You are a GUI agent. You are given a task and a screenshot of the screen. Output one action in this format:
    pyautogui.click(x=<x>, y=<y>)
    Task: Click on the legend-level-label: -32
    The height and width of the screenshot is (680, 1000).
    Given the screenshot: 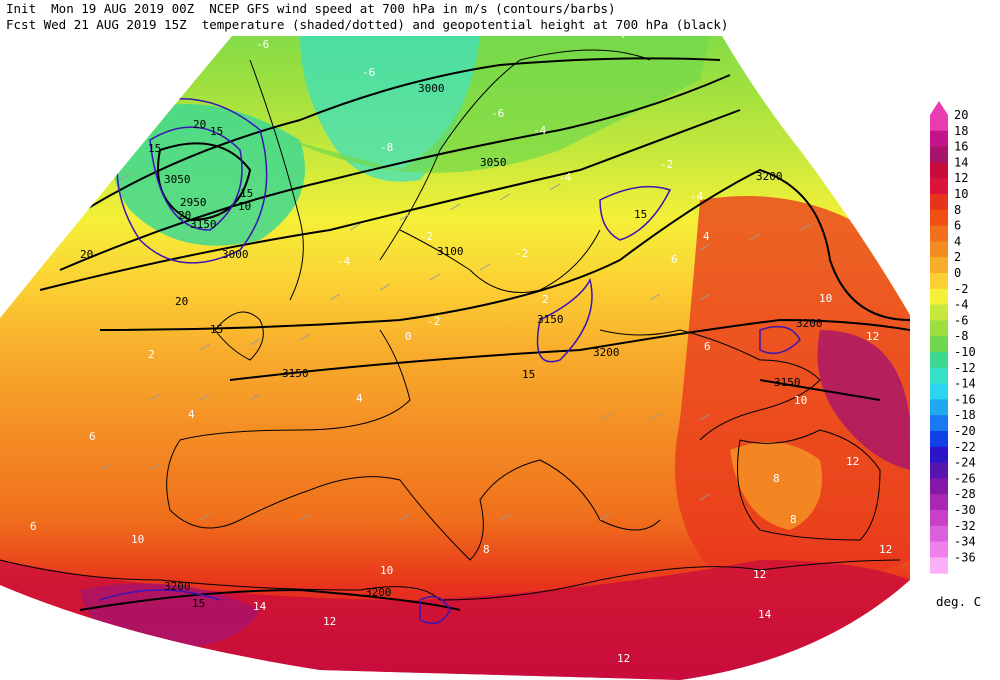 What is the action you would take?
    pyautogui.click(x=965, y=526)
    